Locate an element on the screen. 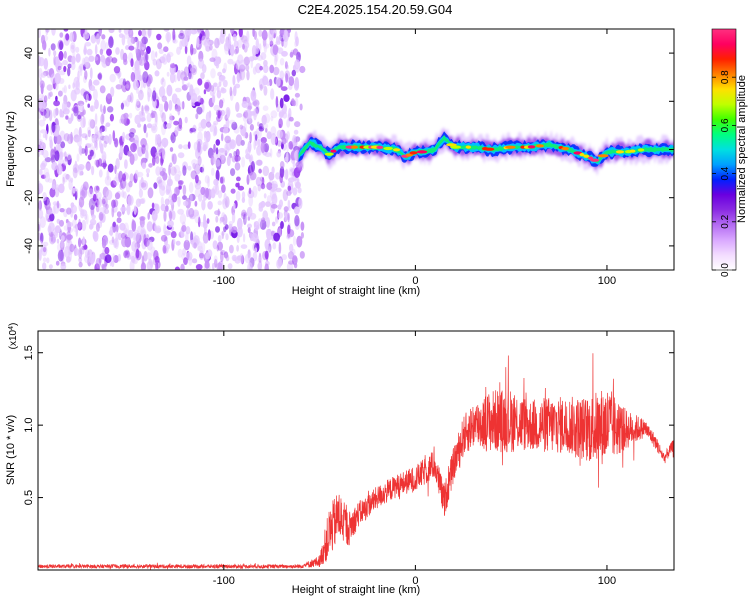 This screenshot has height=600, width=750. x-tick-label: -100 is located at coordinates (224, 581).